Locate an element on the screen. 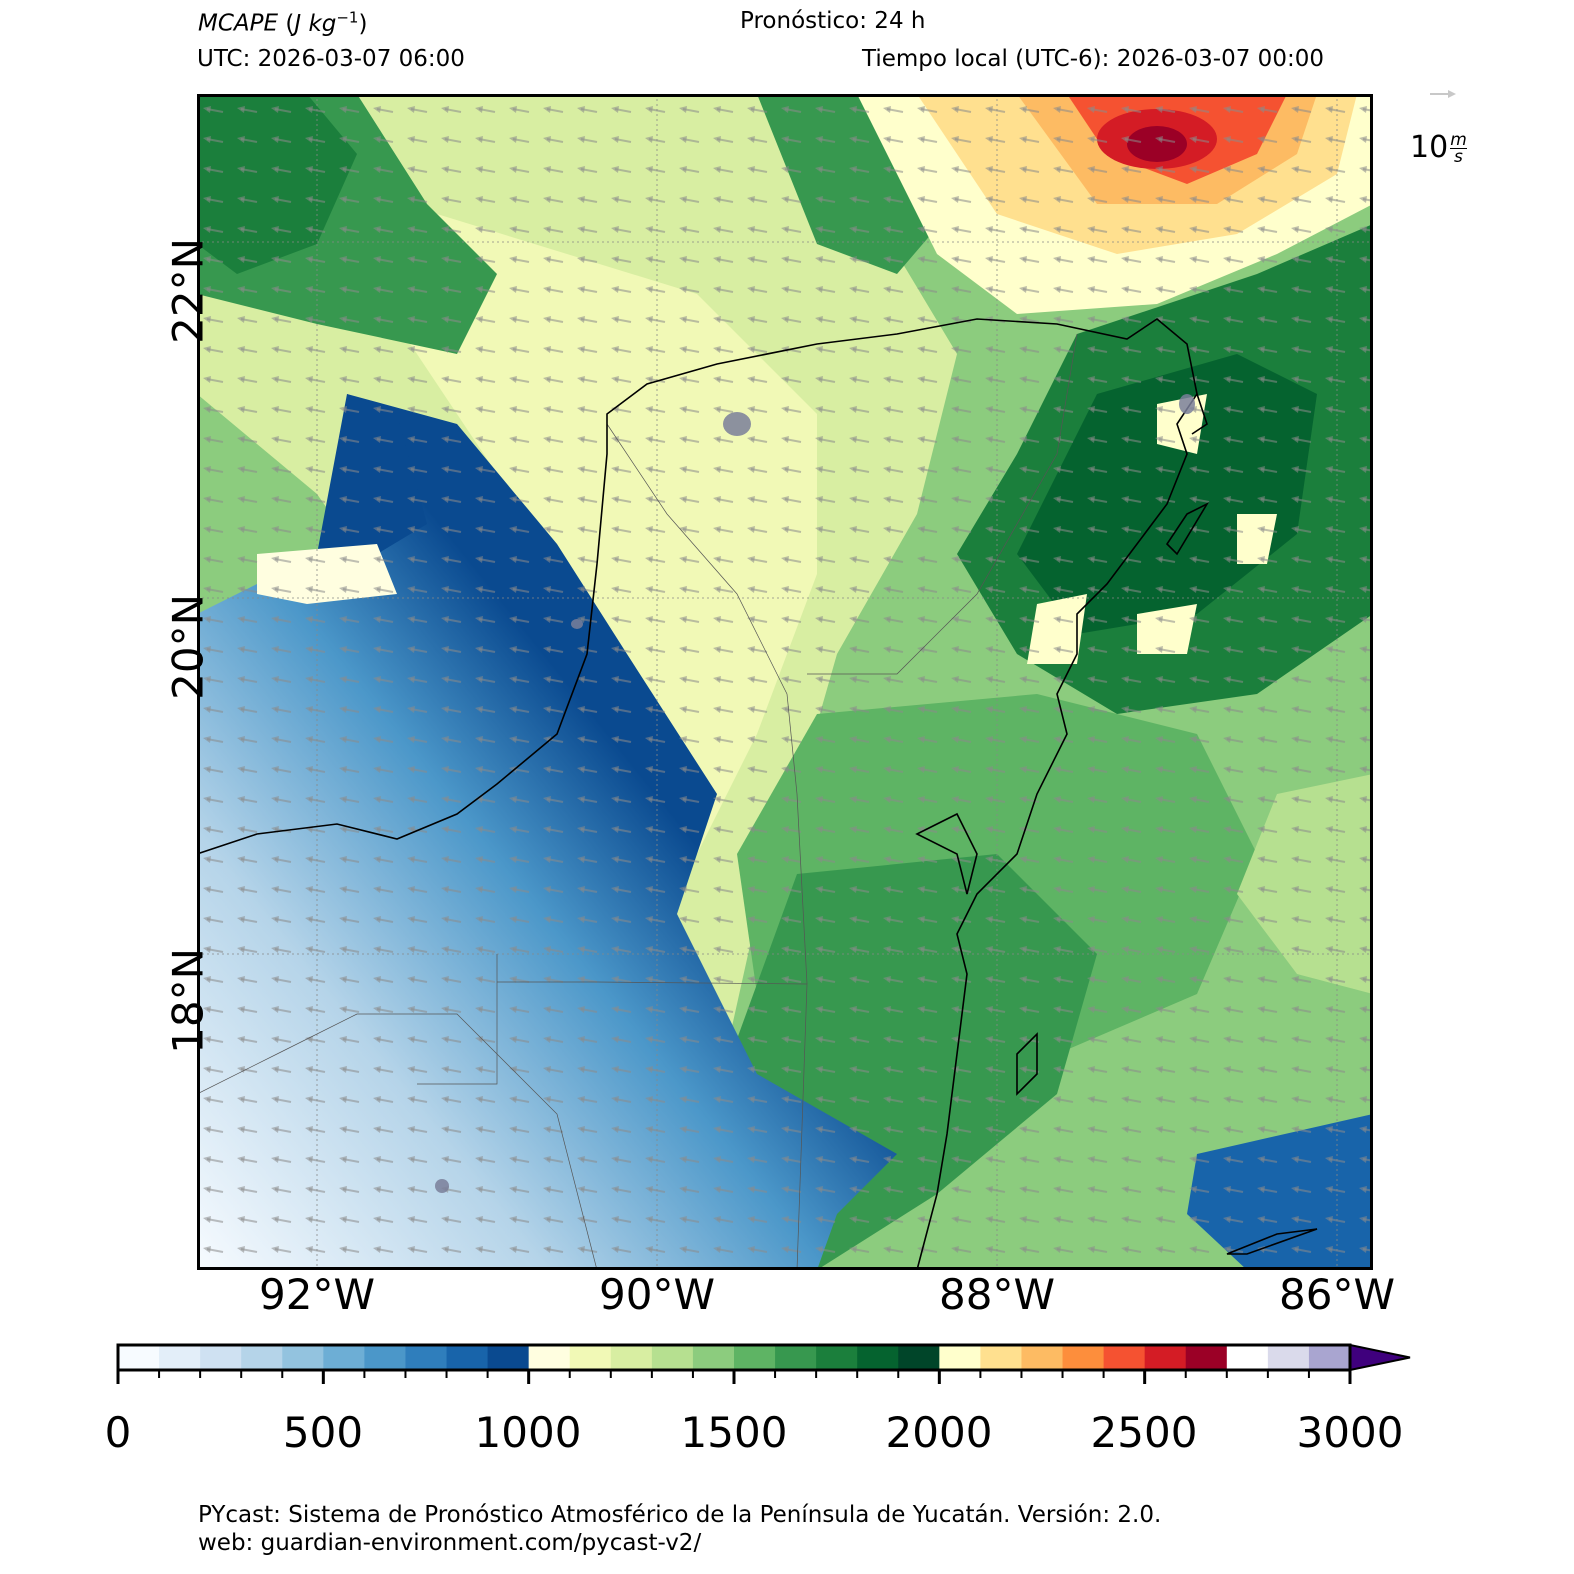 The height and width of the screenshot is (1574, 1574). forecast-label: Pronóstico: 24 h is located at coordinates (833, 21).